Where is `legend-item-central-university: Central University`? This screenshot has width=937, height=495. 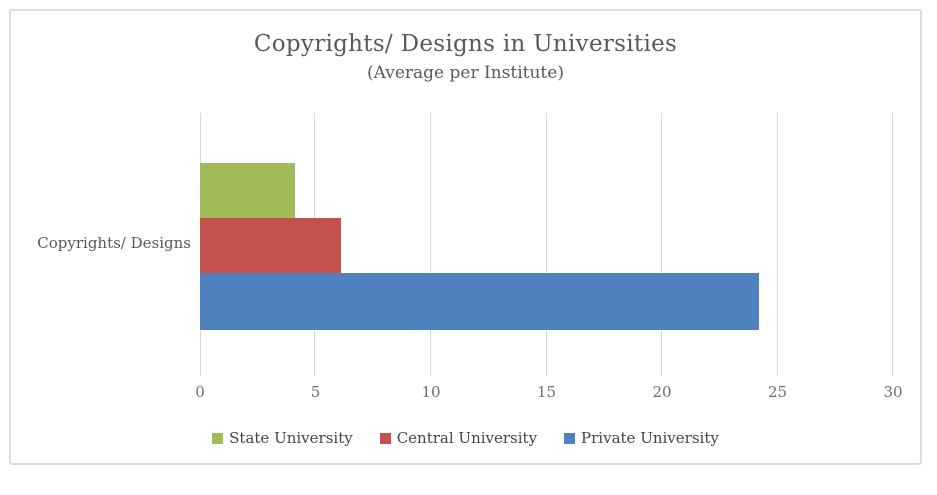 legend-item-central-university: Central University is located at coordinates (458, 438).